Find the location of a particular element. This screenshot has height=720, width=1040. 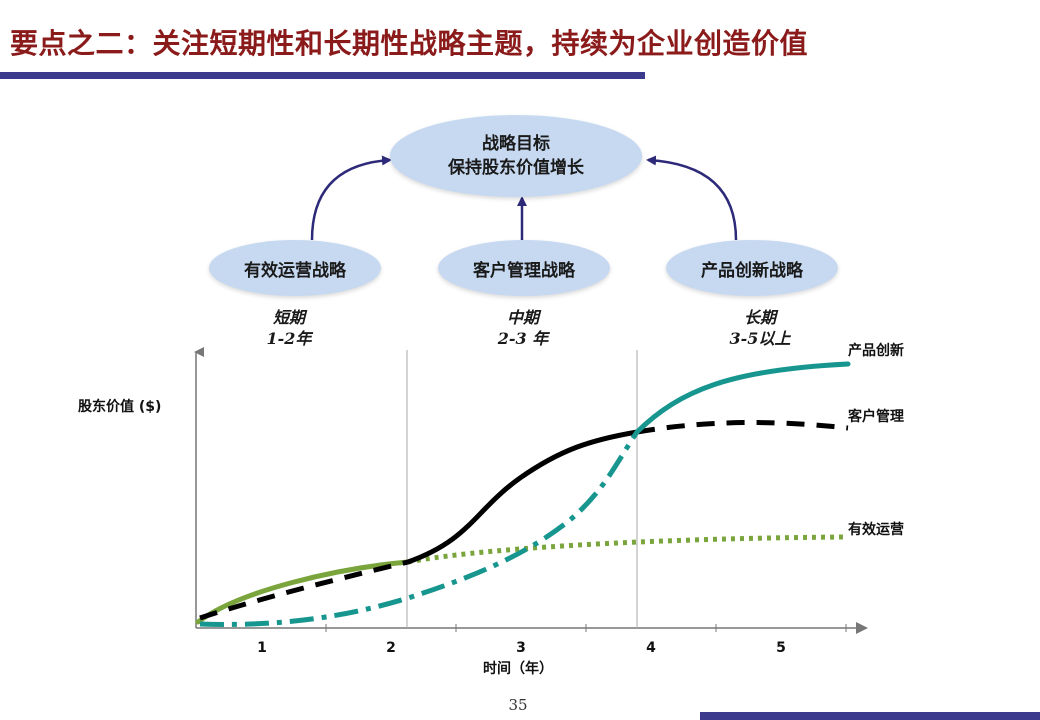

curve-operations-dotted is located at coordinates (626, 549).